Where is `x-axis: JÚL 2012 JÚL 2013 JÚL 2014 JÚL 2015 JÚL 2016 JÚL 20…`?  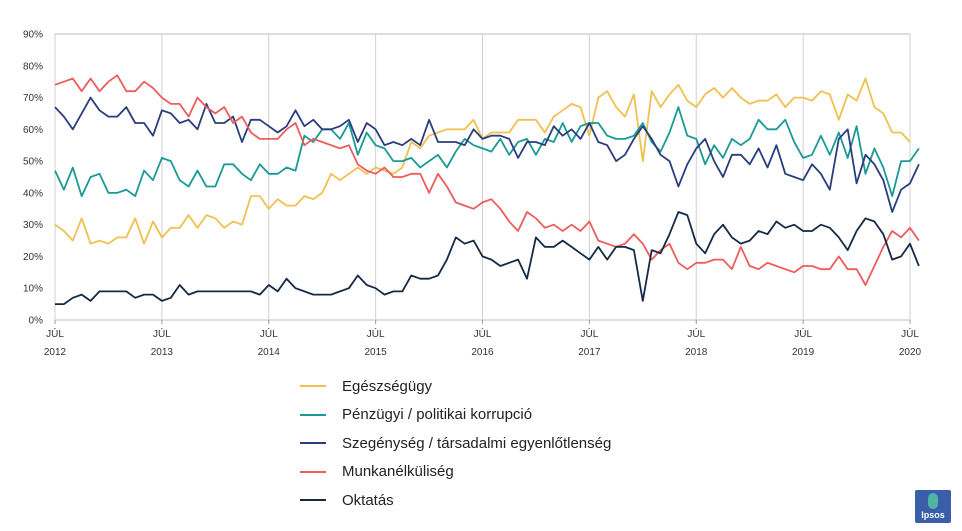 x-axis: JÚL 2012 JÚL 2013 JÚL 2014 JÚL 2015 JÚL 2016 JÚL 20… is located at coordinates (483, 339).